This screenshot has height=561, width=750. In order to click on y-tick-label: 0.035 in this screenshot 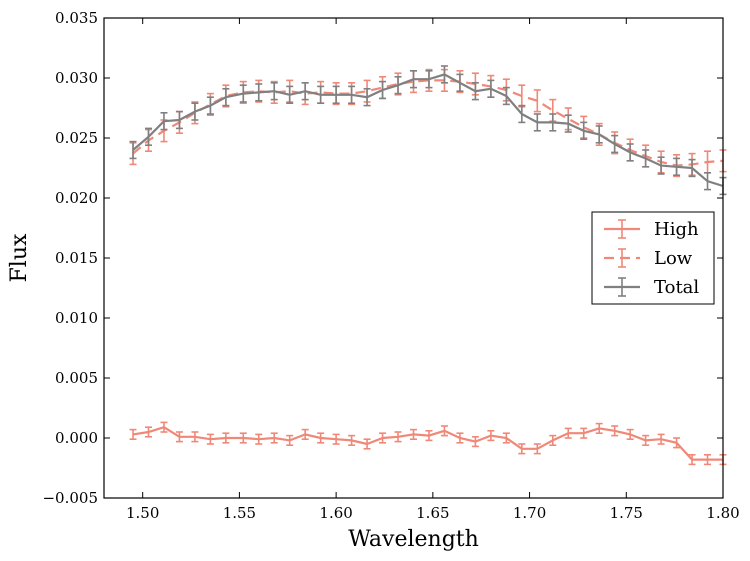, I will do `click(76, 18)`.